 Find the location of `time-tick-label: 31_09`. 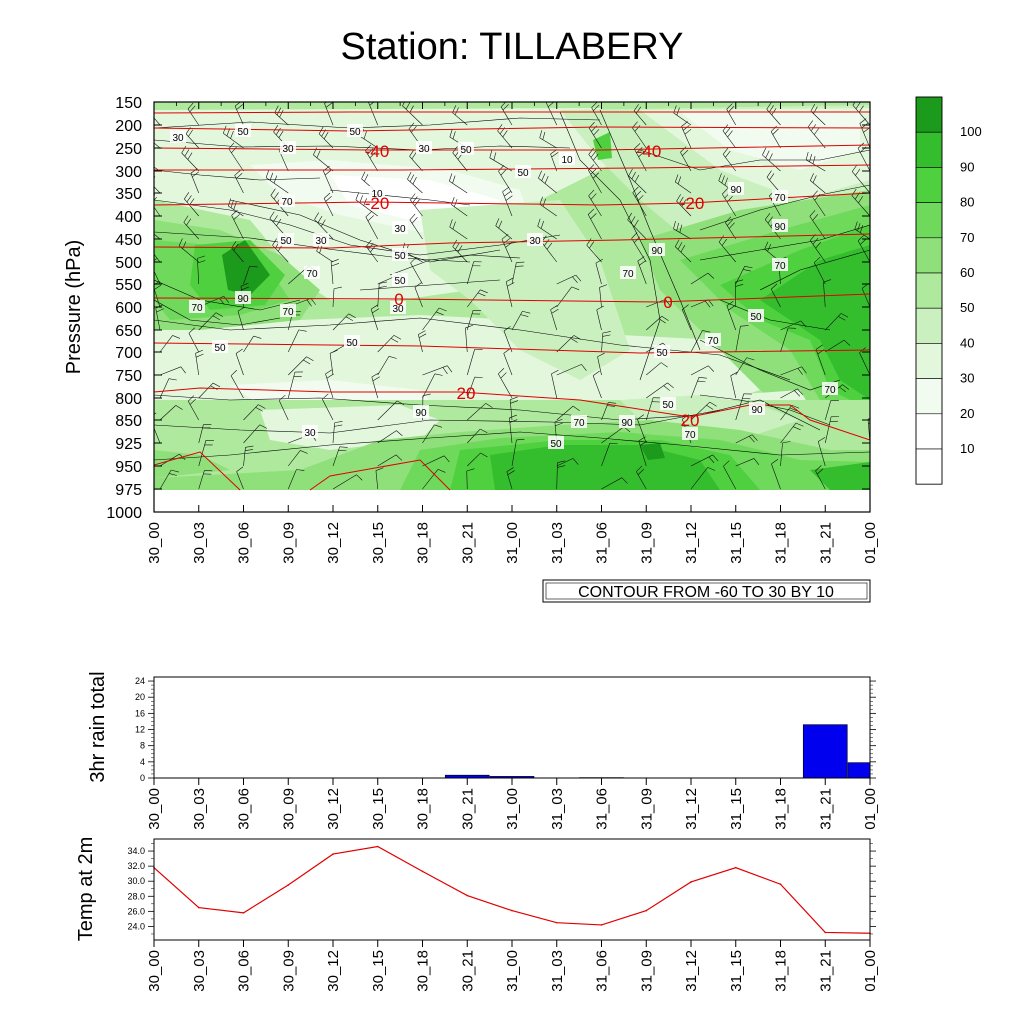

time-tick-label: 31_09 is located at coordinates (646, 543).